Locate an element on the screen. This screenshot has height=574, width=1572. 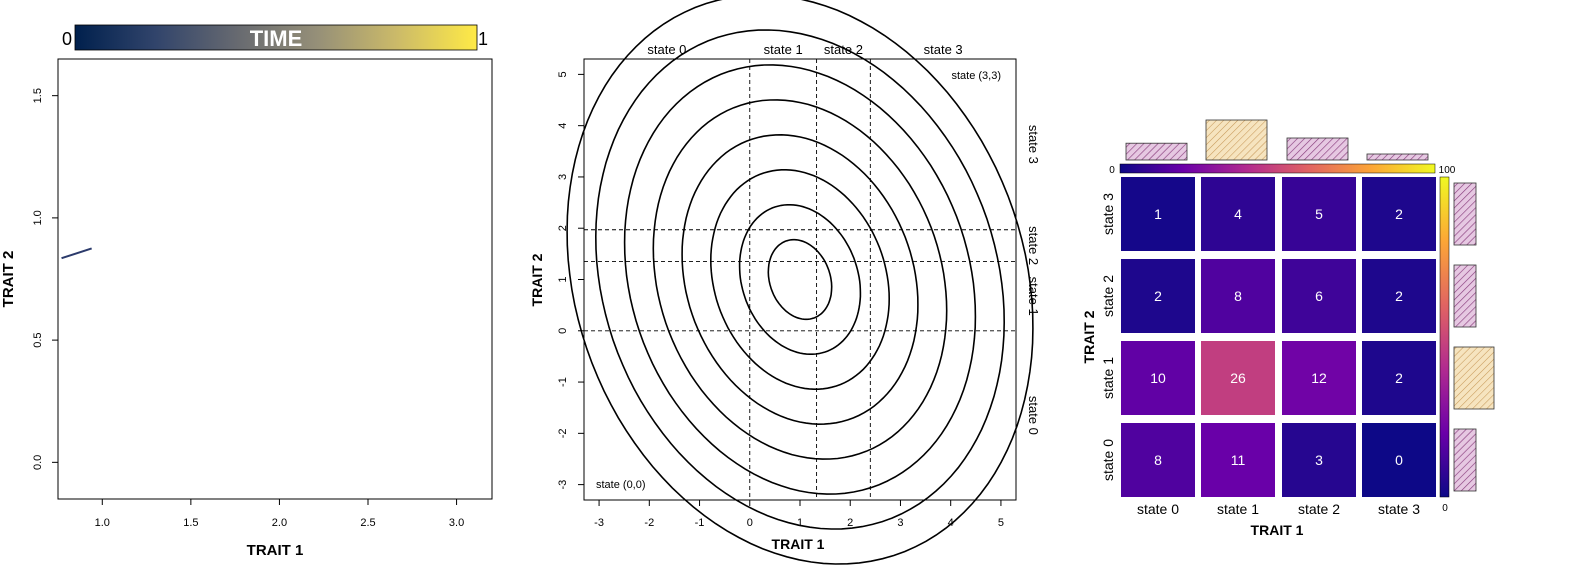
heatmap-cell-value: 26 is located at coordinates (1238, 378).